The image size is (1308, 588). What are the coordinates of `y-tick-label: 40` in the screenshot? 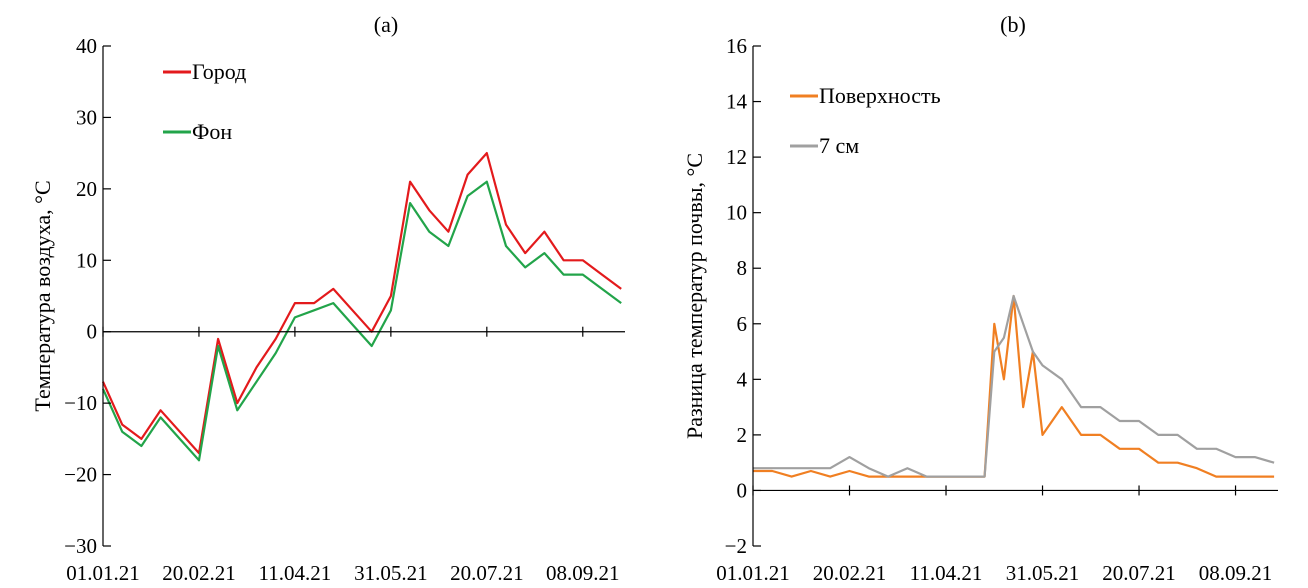 It's located at (86, 46).